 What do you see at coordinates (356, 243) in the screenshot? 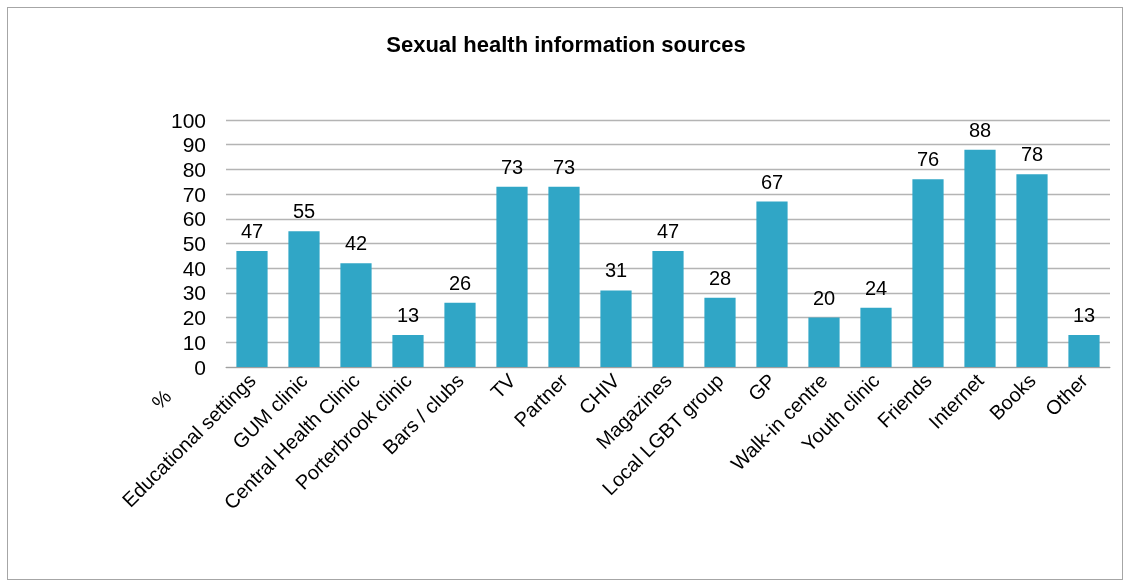
I see `data-label: 42` at bounding box center [356, 243].